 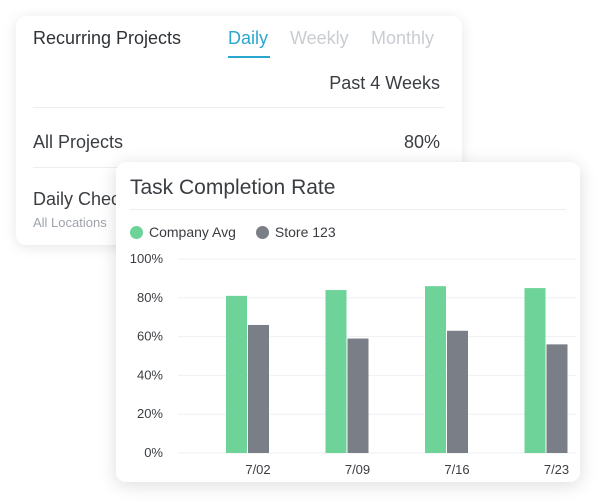 What do you see at coordinates (150, 297) in the screenshot?
I see `y-tick-label: 80%` at bounding box center [150, 297].